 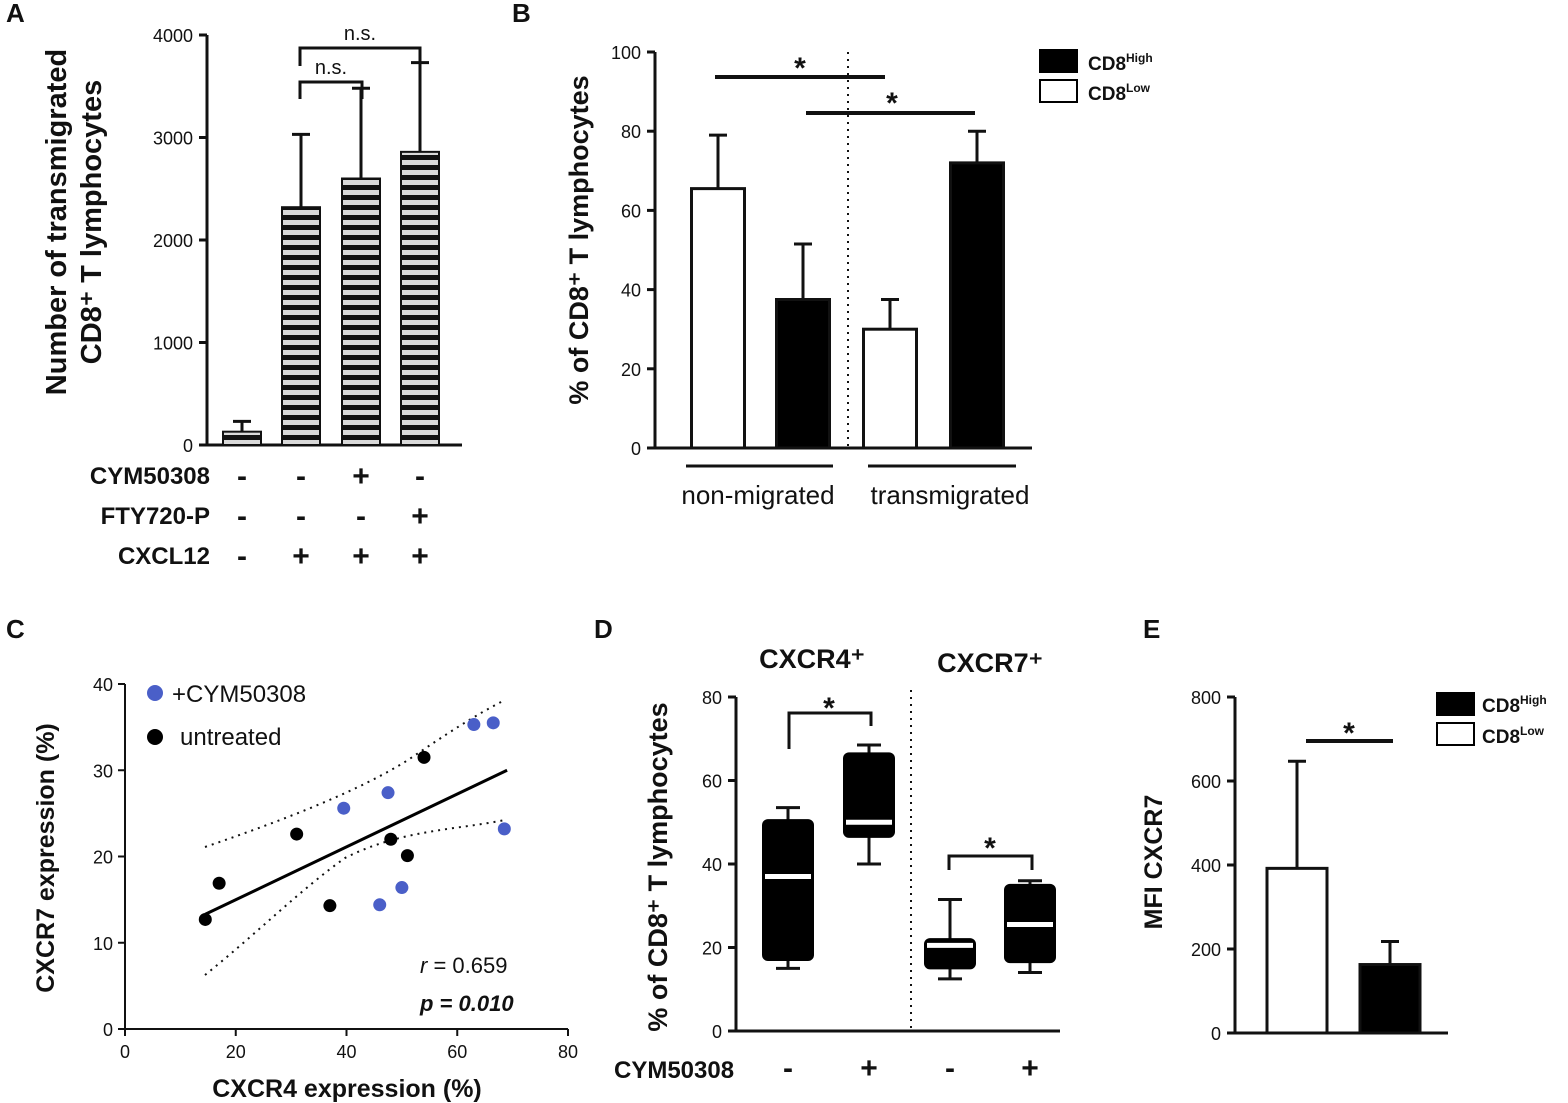 I want to click on panel-c-y-tick-label: 0, so click(x=108, y=1030).